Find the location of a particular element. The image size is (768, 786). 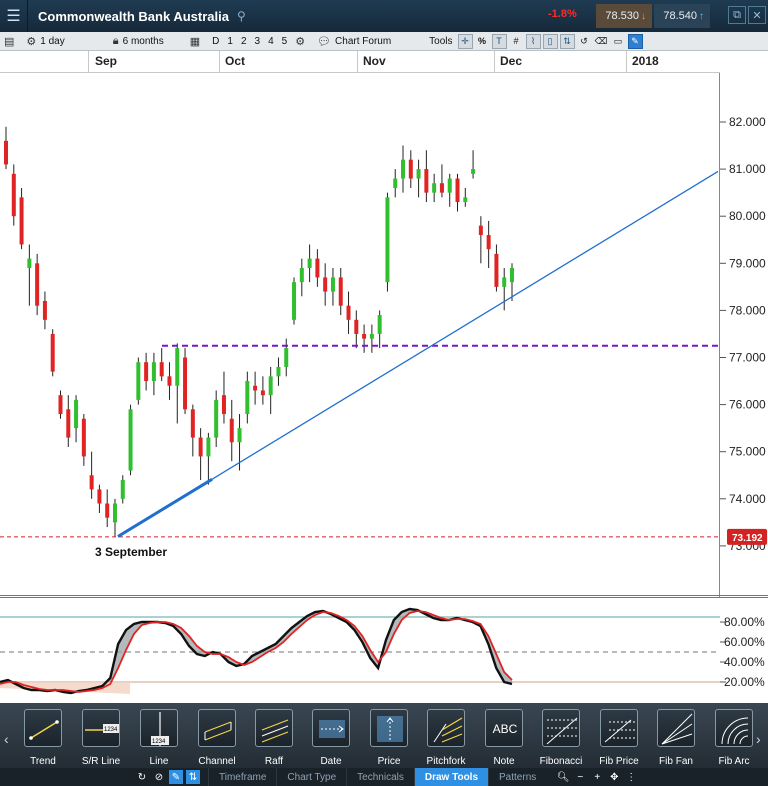

candle-type-icon: ▯ is located at coordinates (550, 41).